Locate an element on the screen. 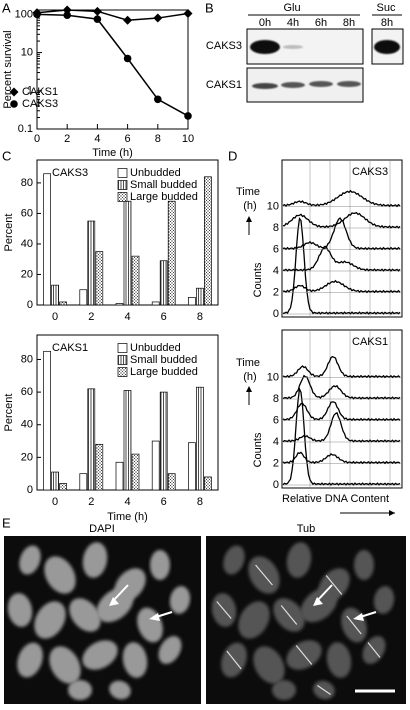 This screenshot has width=410, height=710. series-line is located at coordinates (112, 65).